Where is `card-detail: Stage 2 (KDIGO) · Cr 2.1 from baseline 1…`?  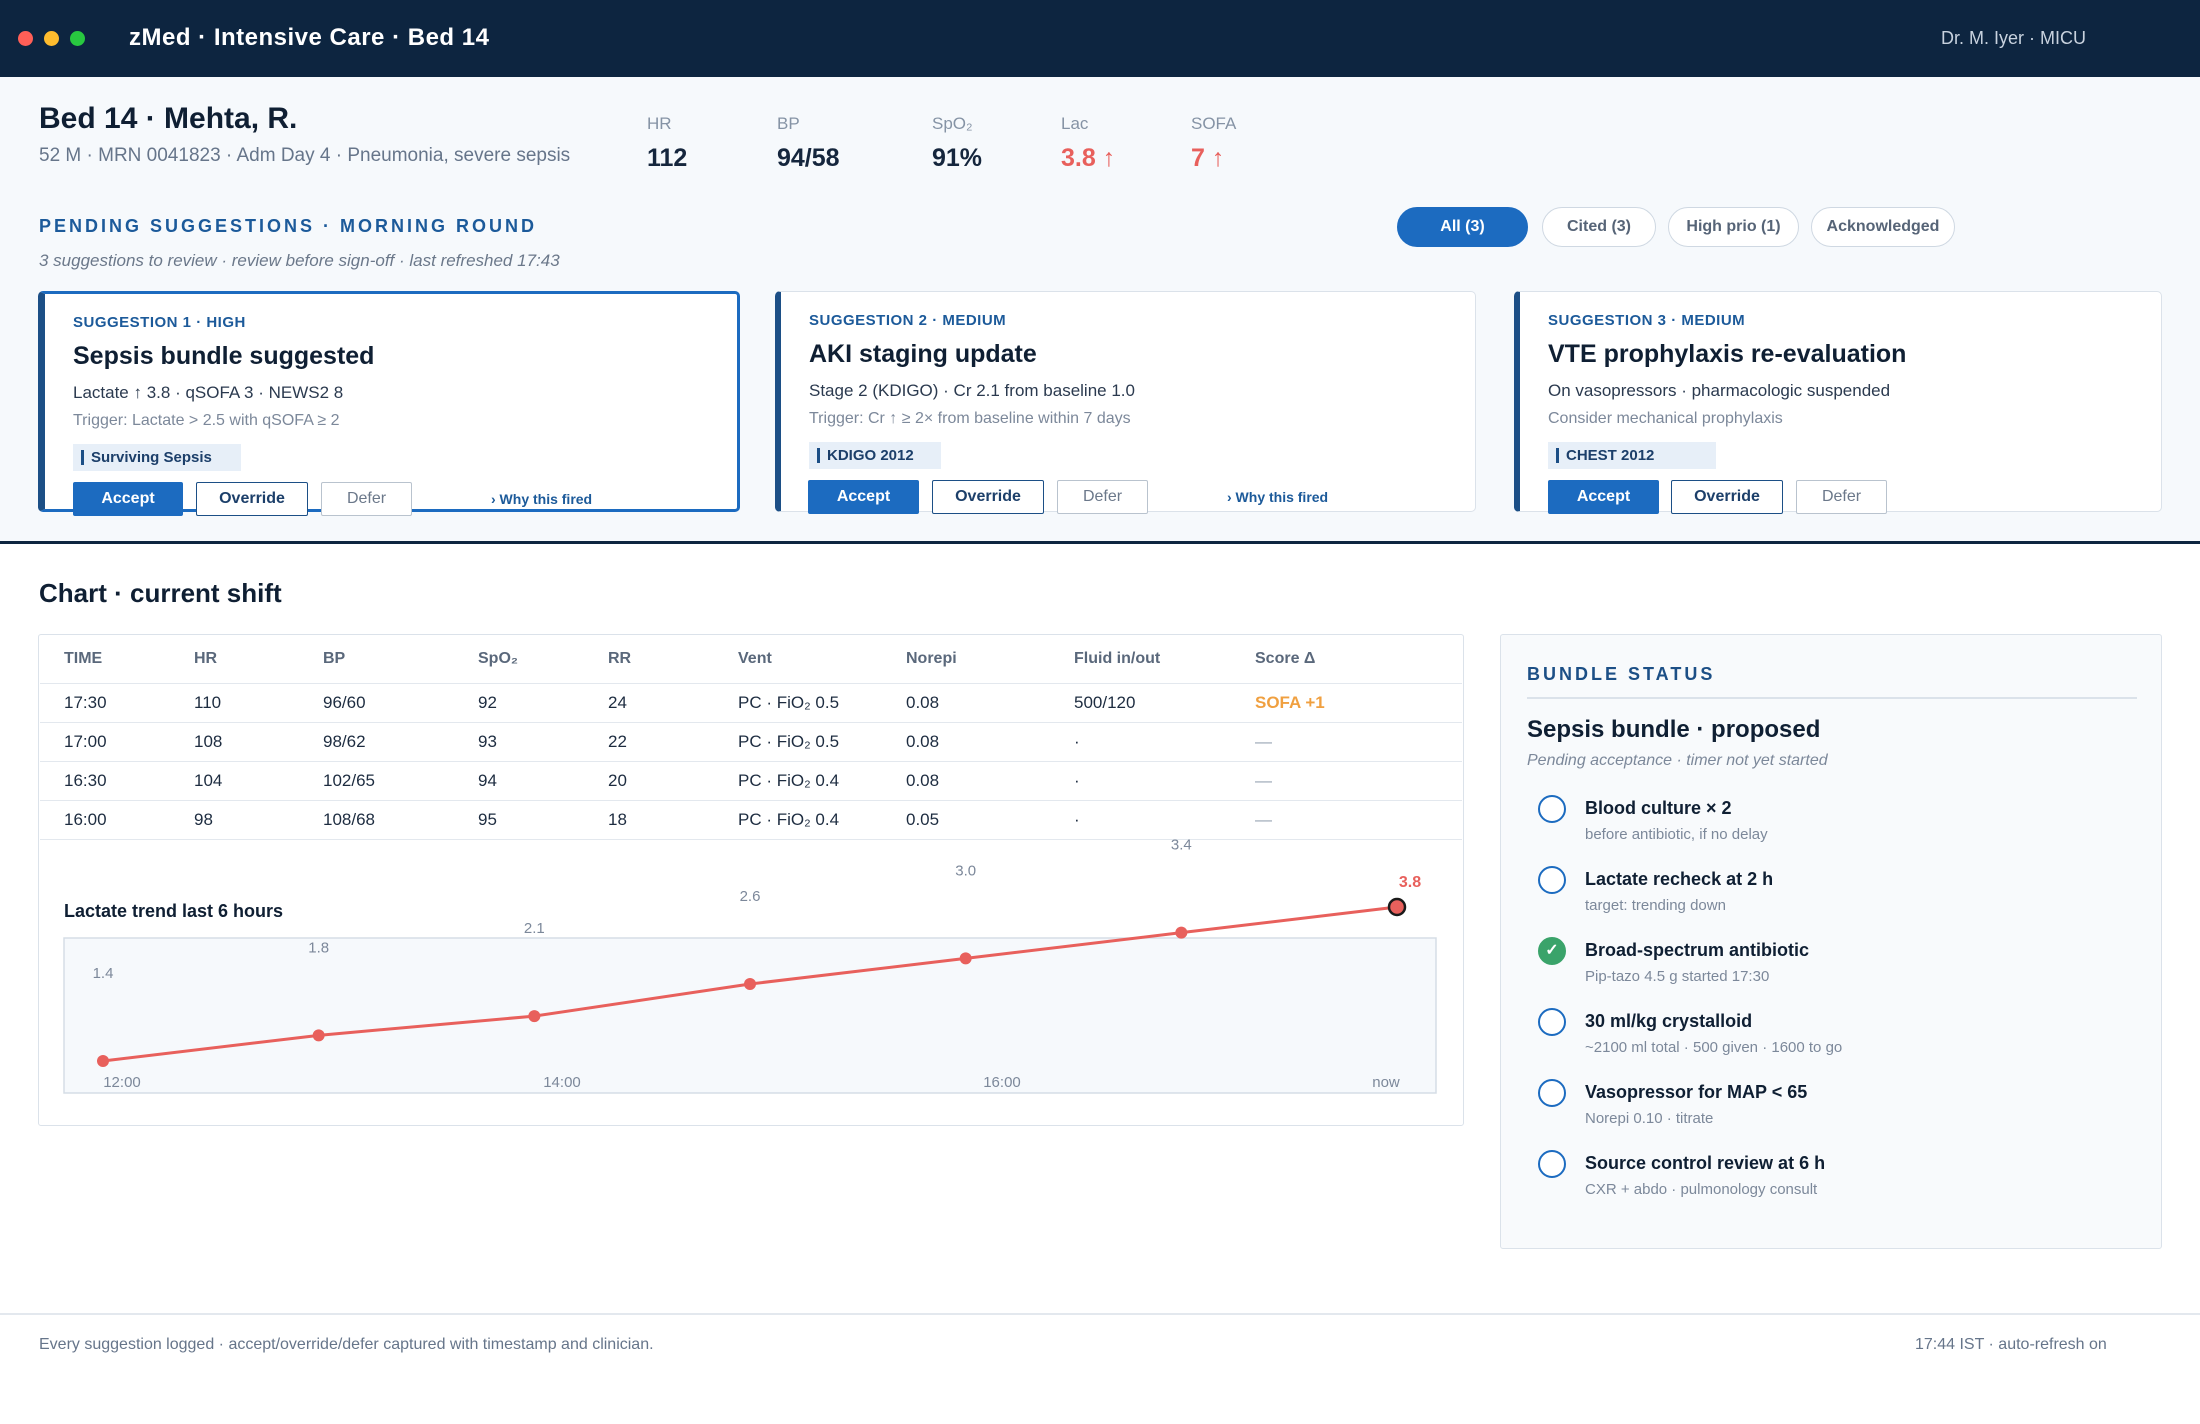 card-detail: Stage 2 (KDIGO) · Cr 2.1 from baseline 1… is located at coordinates (972, 390).